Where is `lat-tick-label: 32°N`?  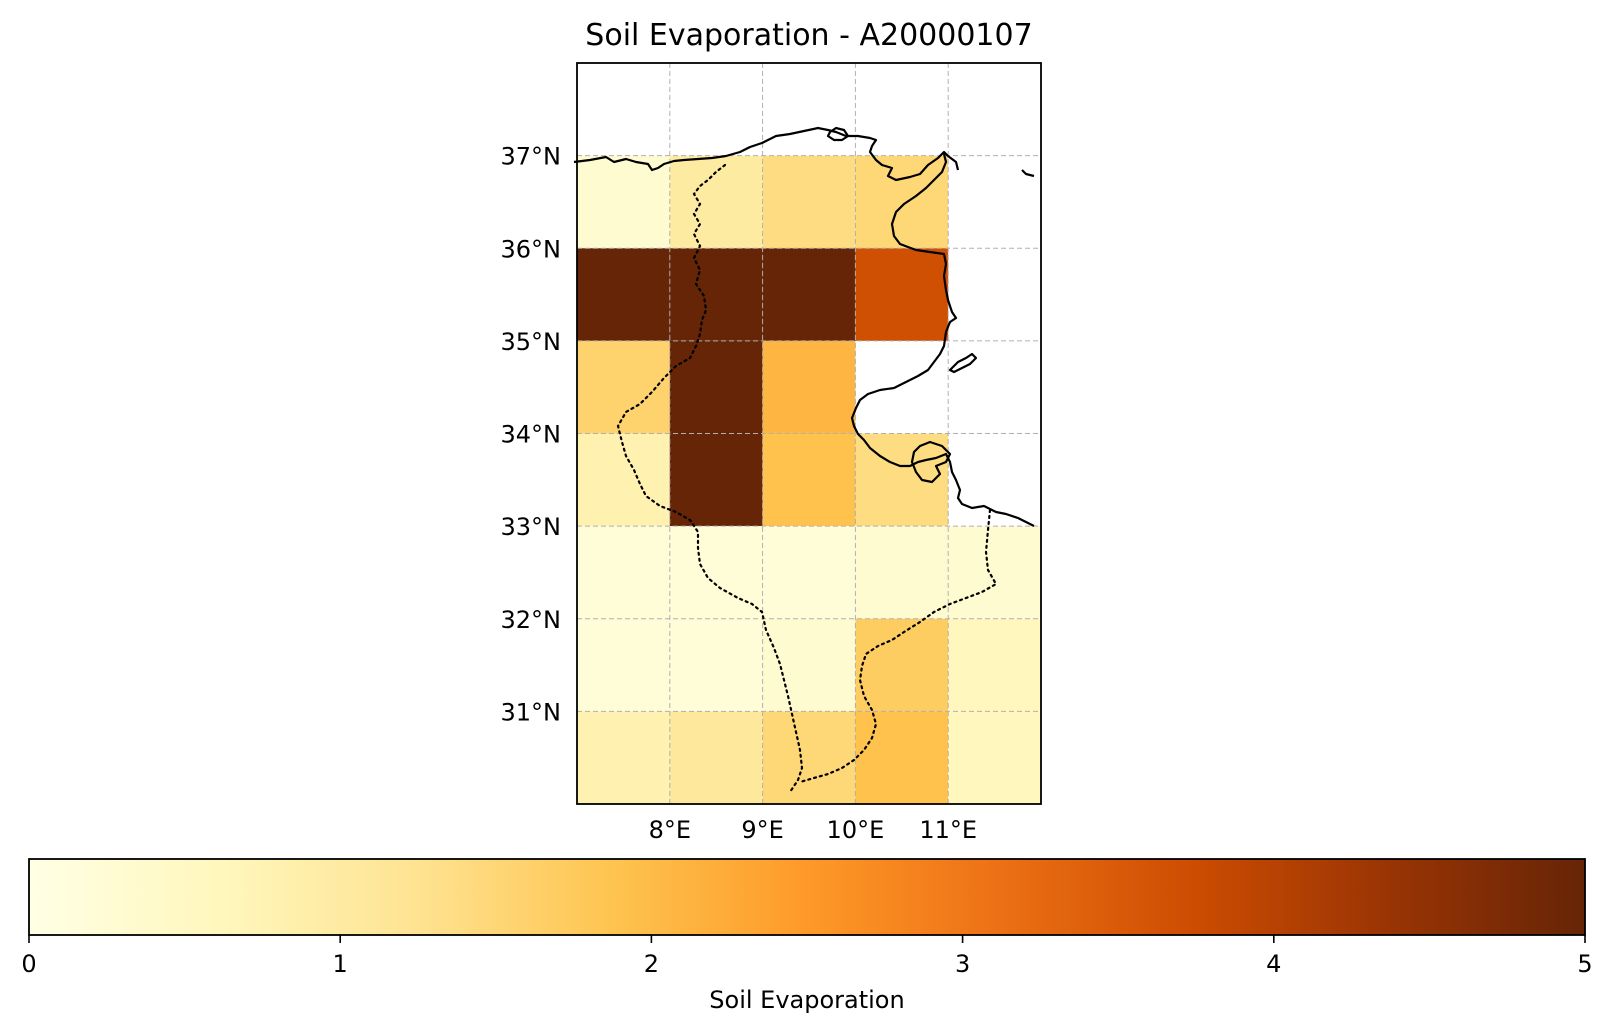 lat-tick-label: 32°N is located at coordinates (531, 620).